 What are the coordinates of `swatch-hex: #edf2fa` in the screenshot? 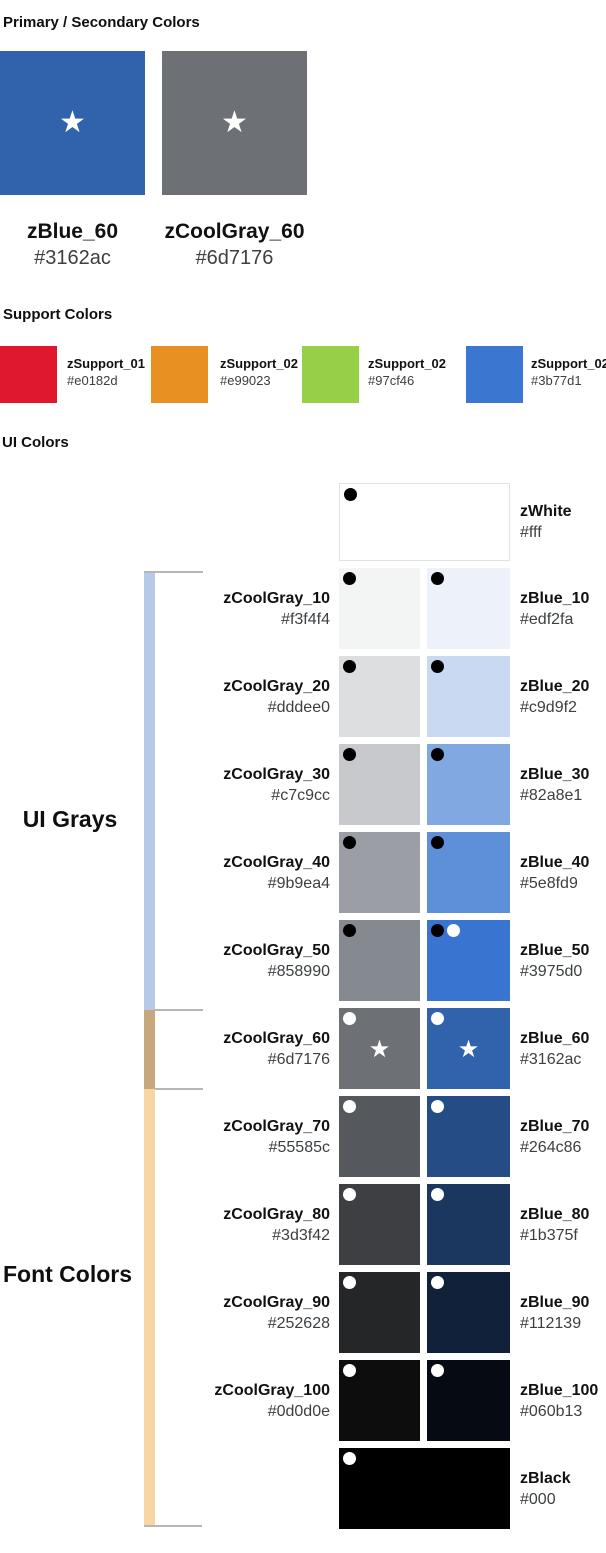 It's located at (547, 619).